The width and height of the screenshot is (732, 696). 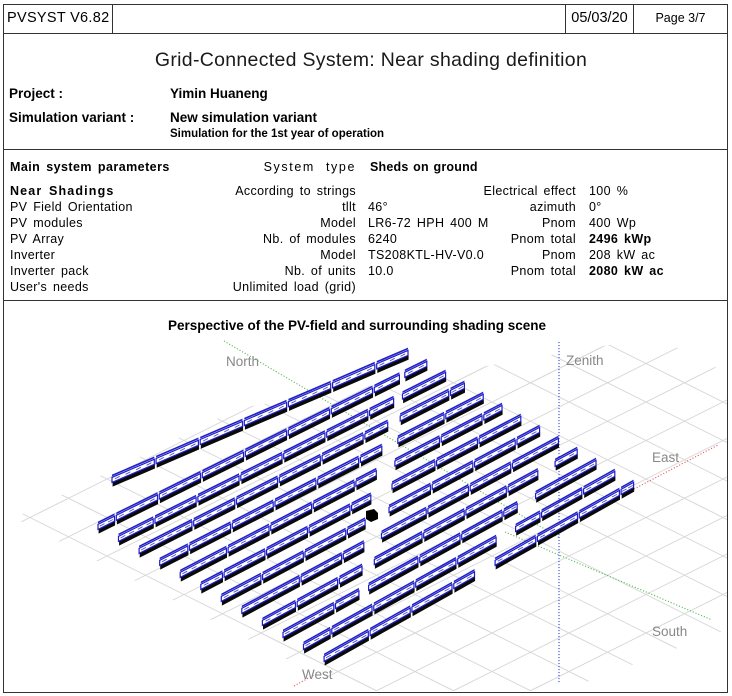 I want to click on svg-text: South, so click(x=669, y=631).